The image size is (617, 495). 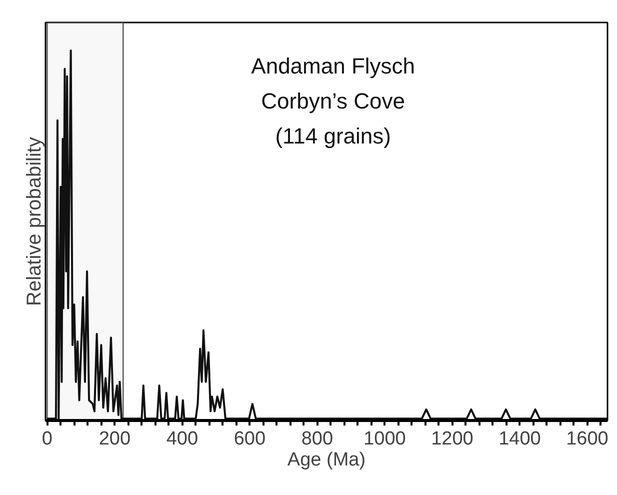 What do you see at coordinates (385, 439) in the screenshot?
I see `x-tick-label: 1000` at bounding box center [385, 439].